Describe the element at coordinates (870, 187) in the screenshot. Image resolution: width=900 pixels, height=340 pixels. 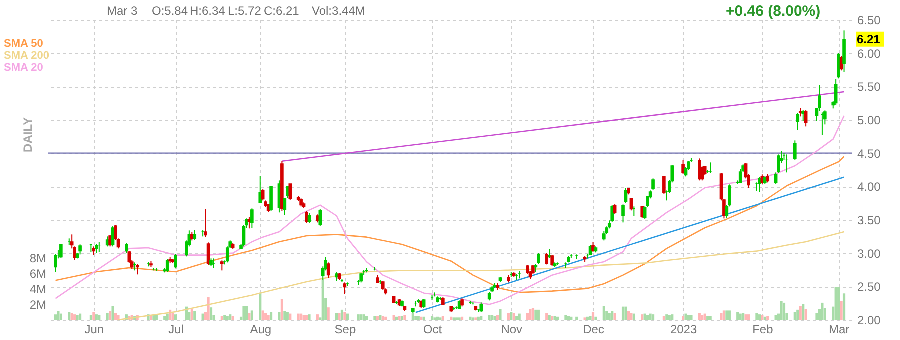
I see `y-tick-label: 4.00` at that location.